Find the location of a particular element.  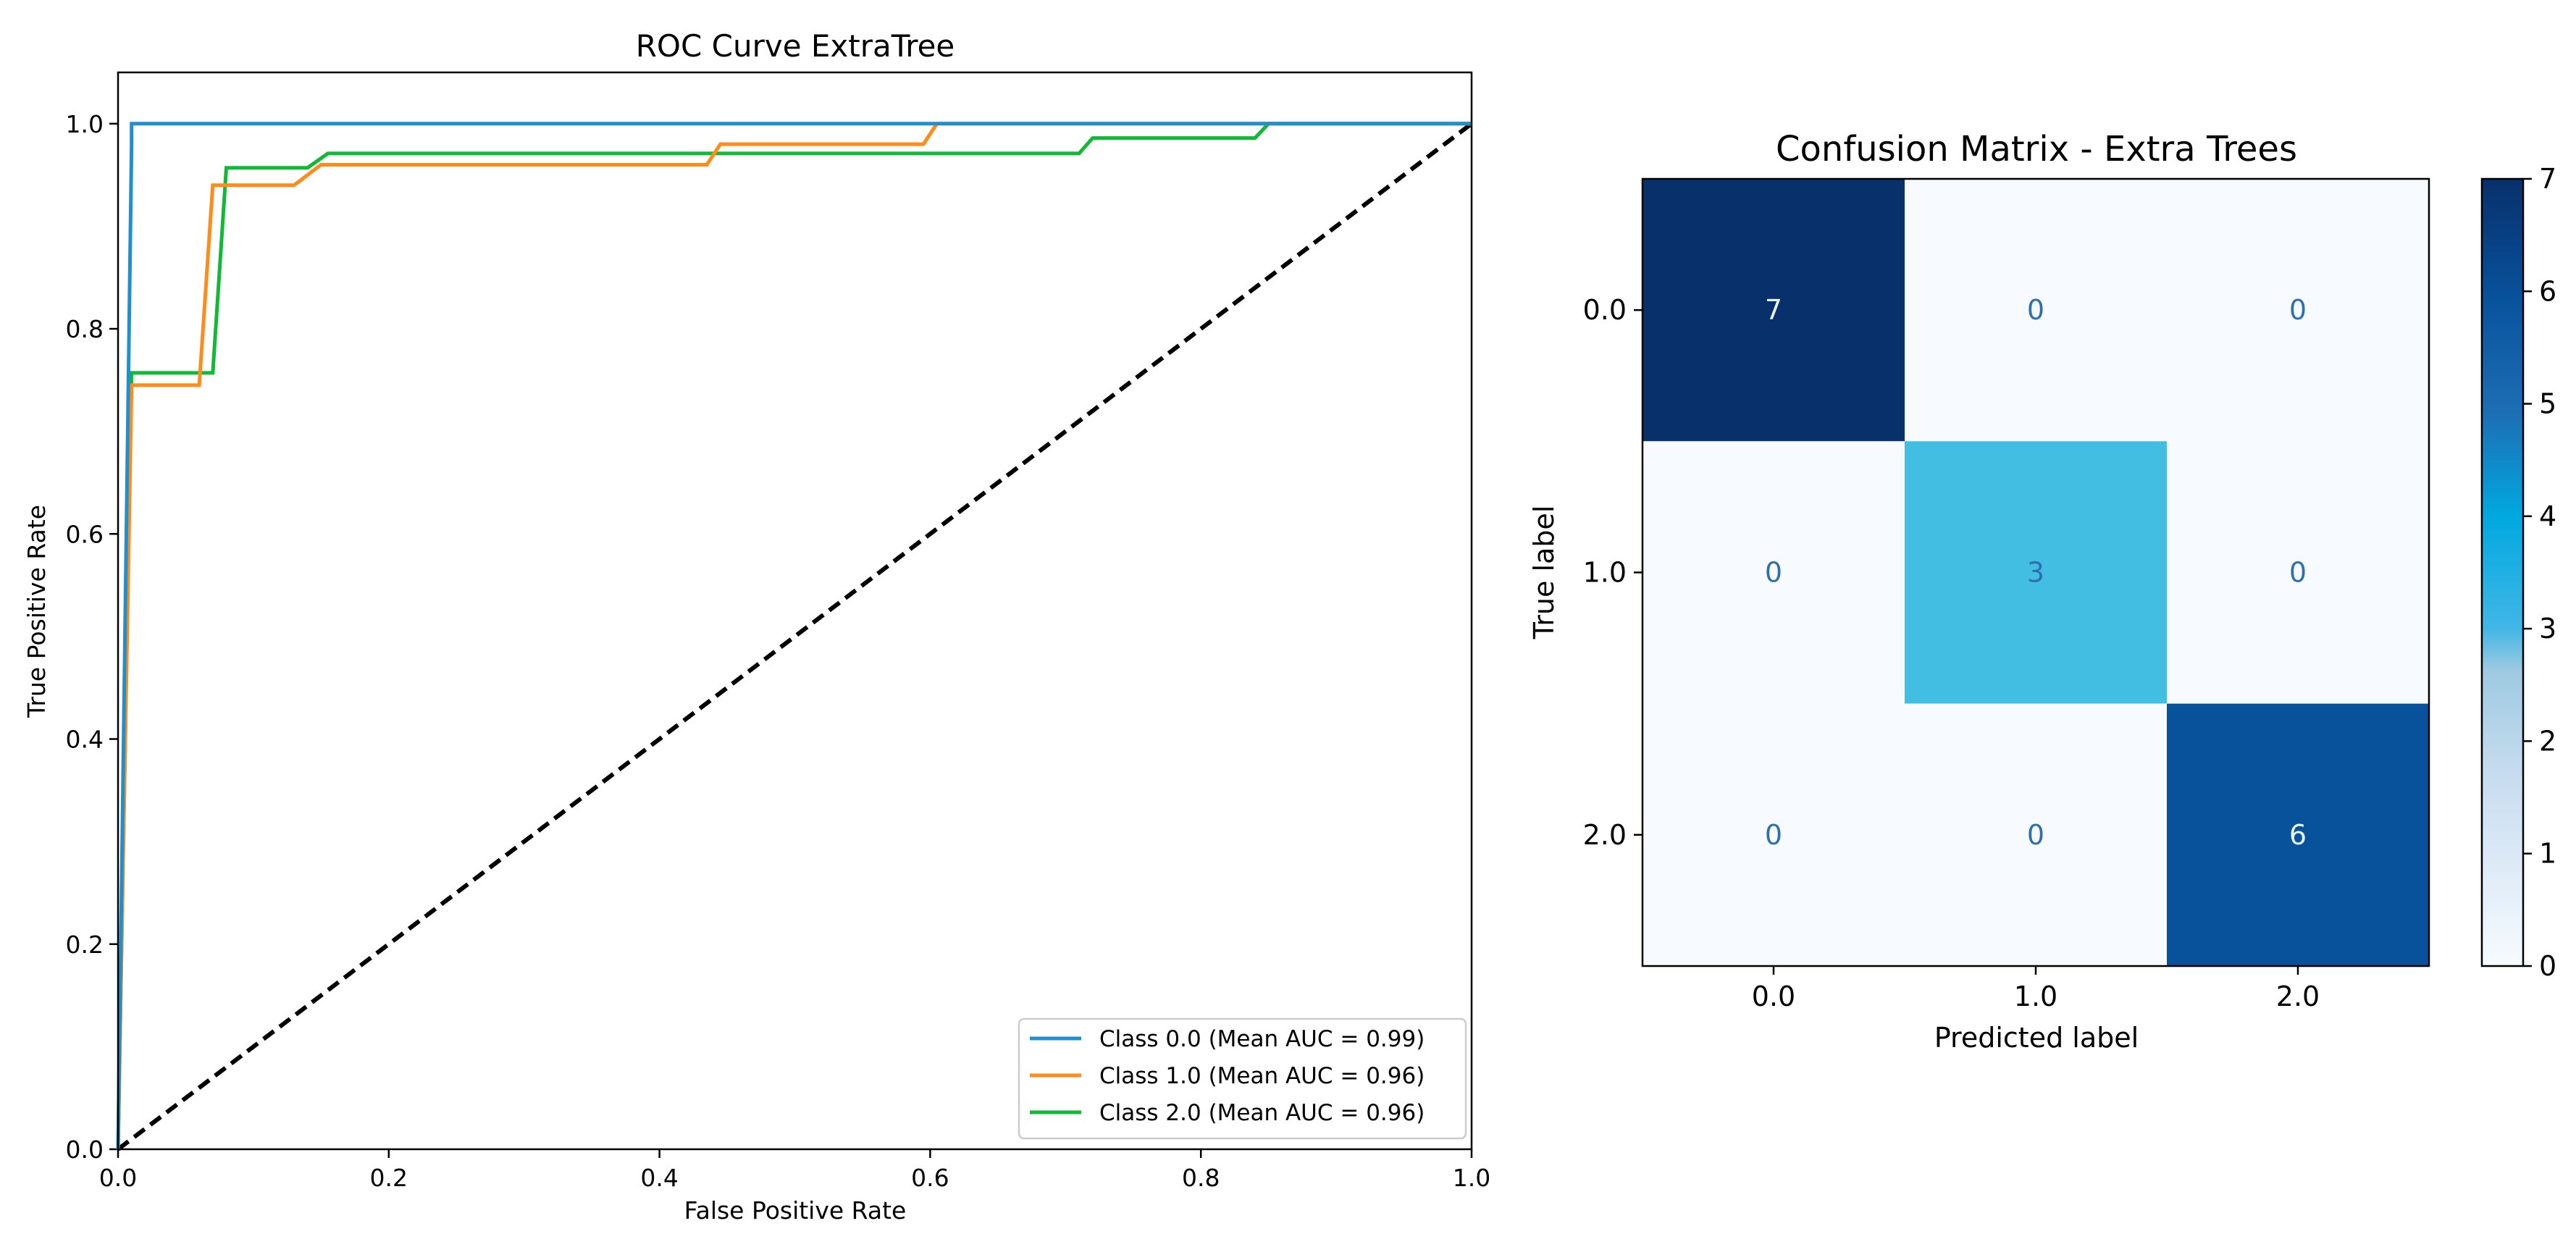

cm-x-tick-label: 0.0 is located at coordinates (1773, 997).